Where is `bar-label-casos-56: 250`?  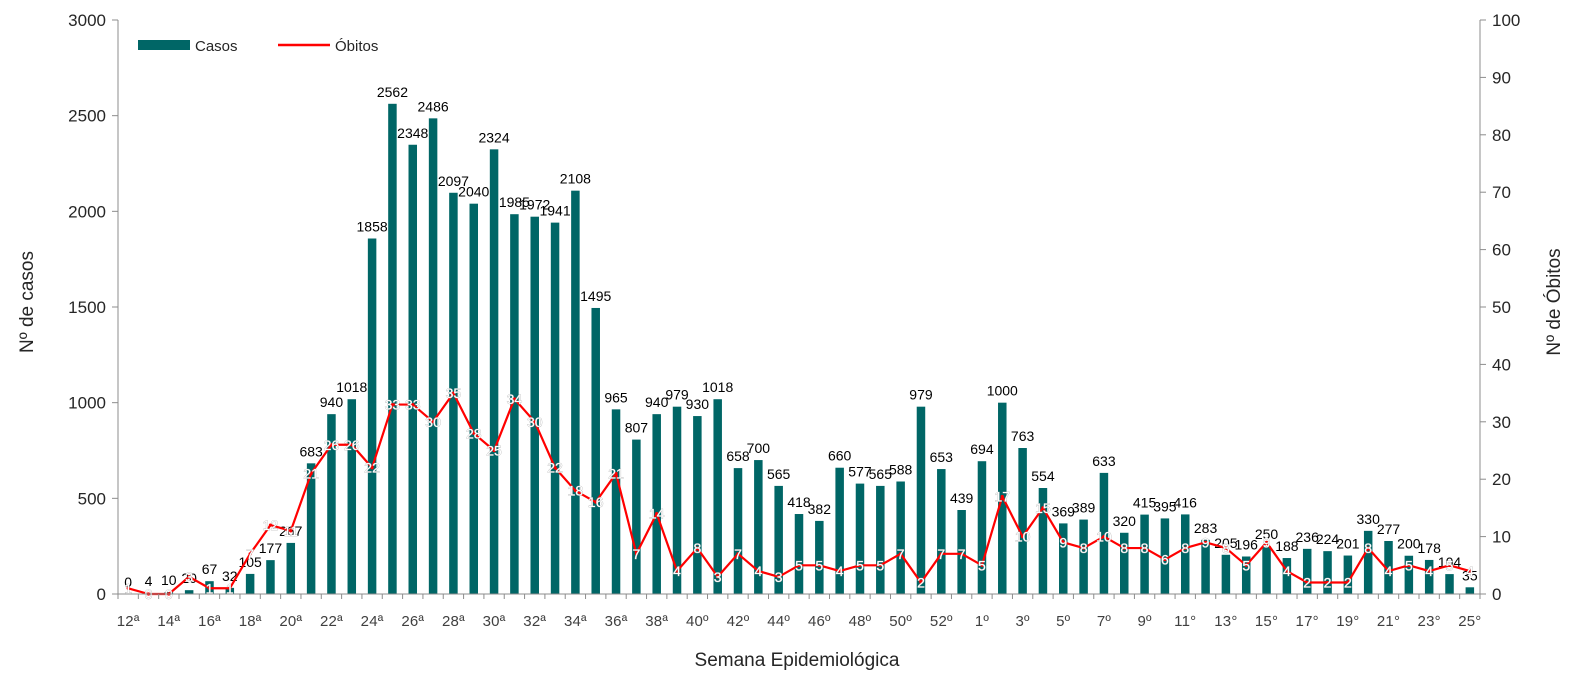
bar-label-casos-56: 250 is located at coordinates (1267, 534).